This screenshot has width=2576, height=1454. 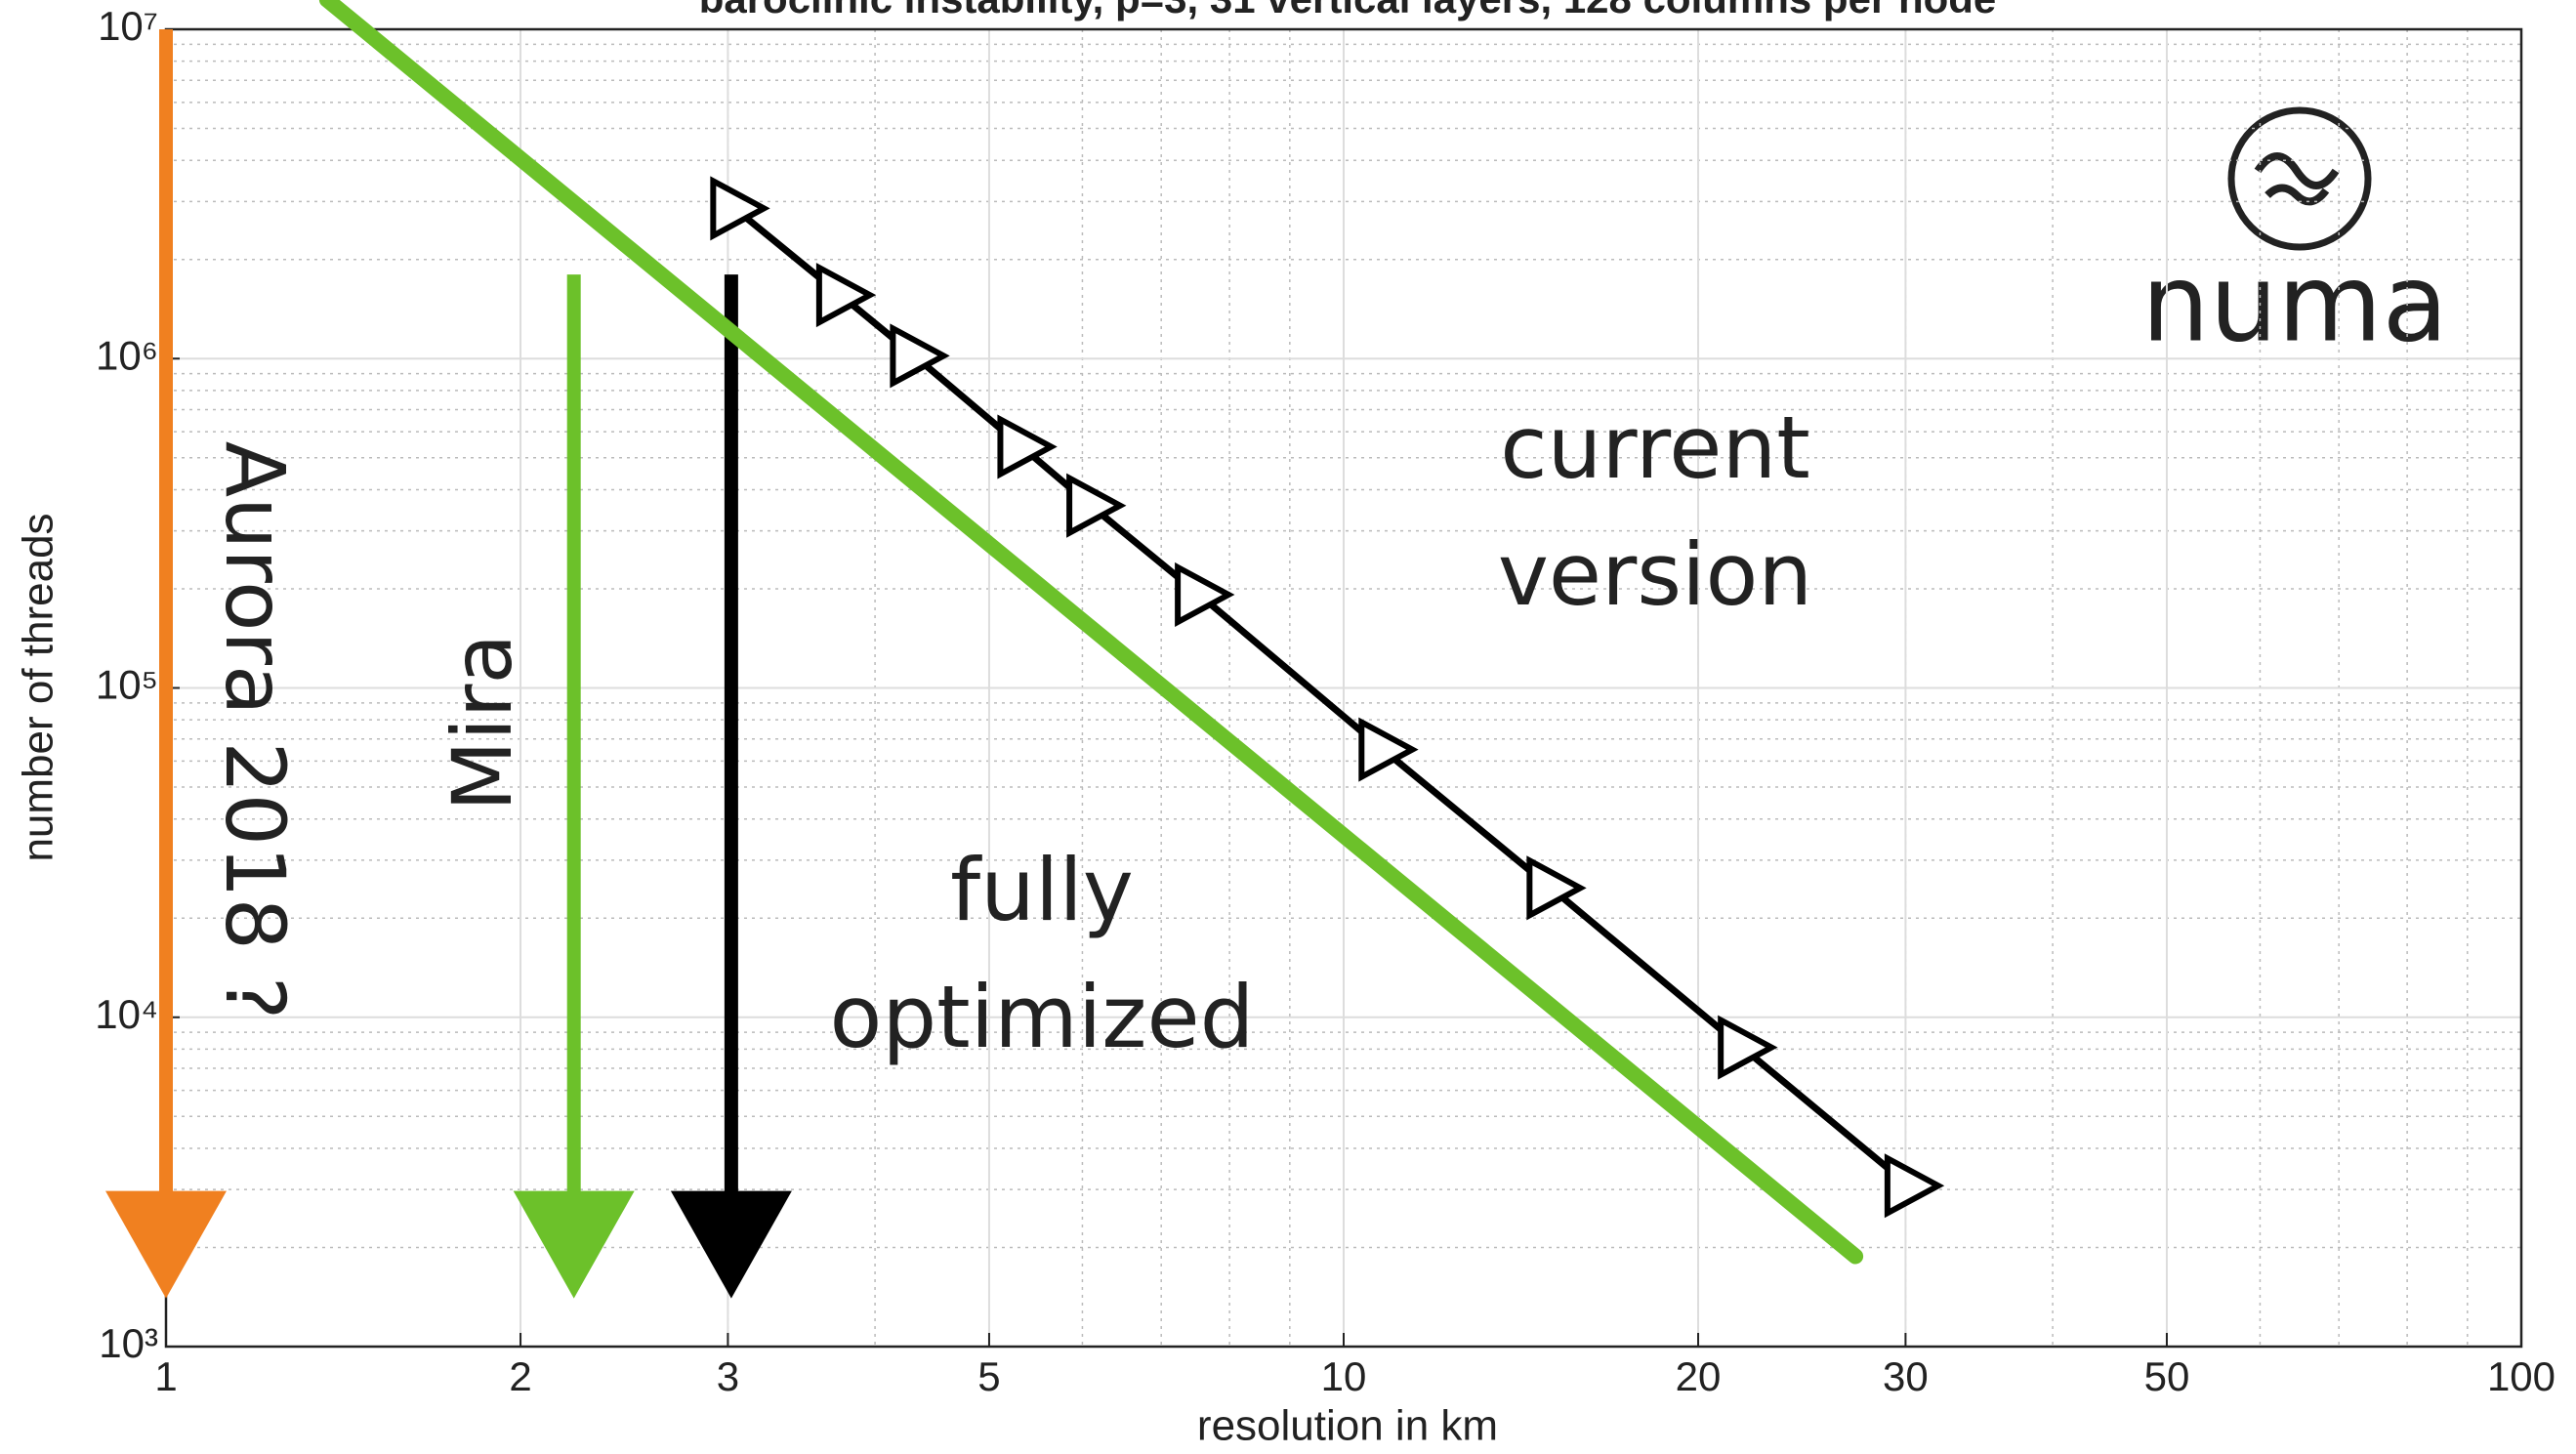 What do you see at coordinates (128, 26) in the screenshot?
I see `y-tick-label: 10⁷` at bounding box center [128, 26].